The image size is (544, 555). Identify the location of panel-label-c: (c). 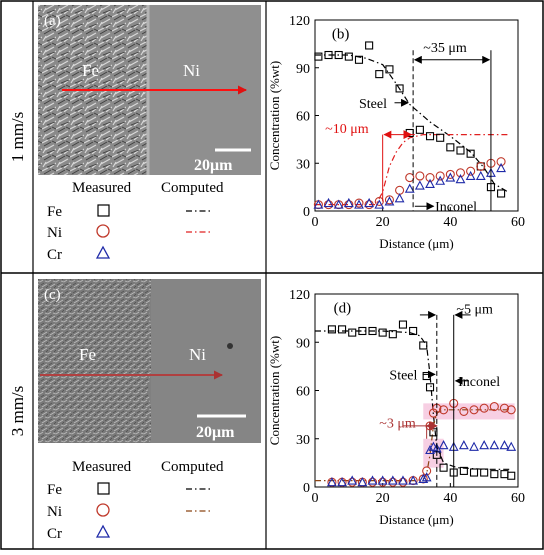
(52, 295).